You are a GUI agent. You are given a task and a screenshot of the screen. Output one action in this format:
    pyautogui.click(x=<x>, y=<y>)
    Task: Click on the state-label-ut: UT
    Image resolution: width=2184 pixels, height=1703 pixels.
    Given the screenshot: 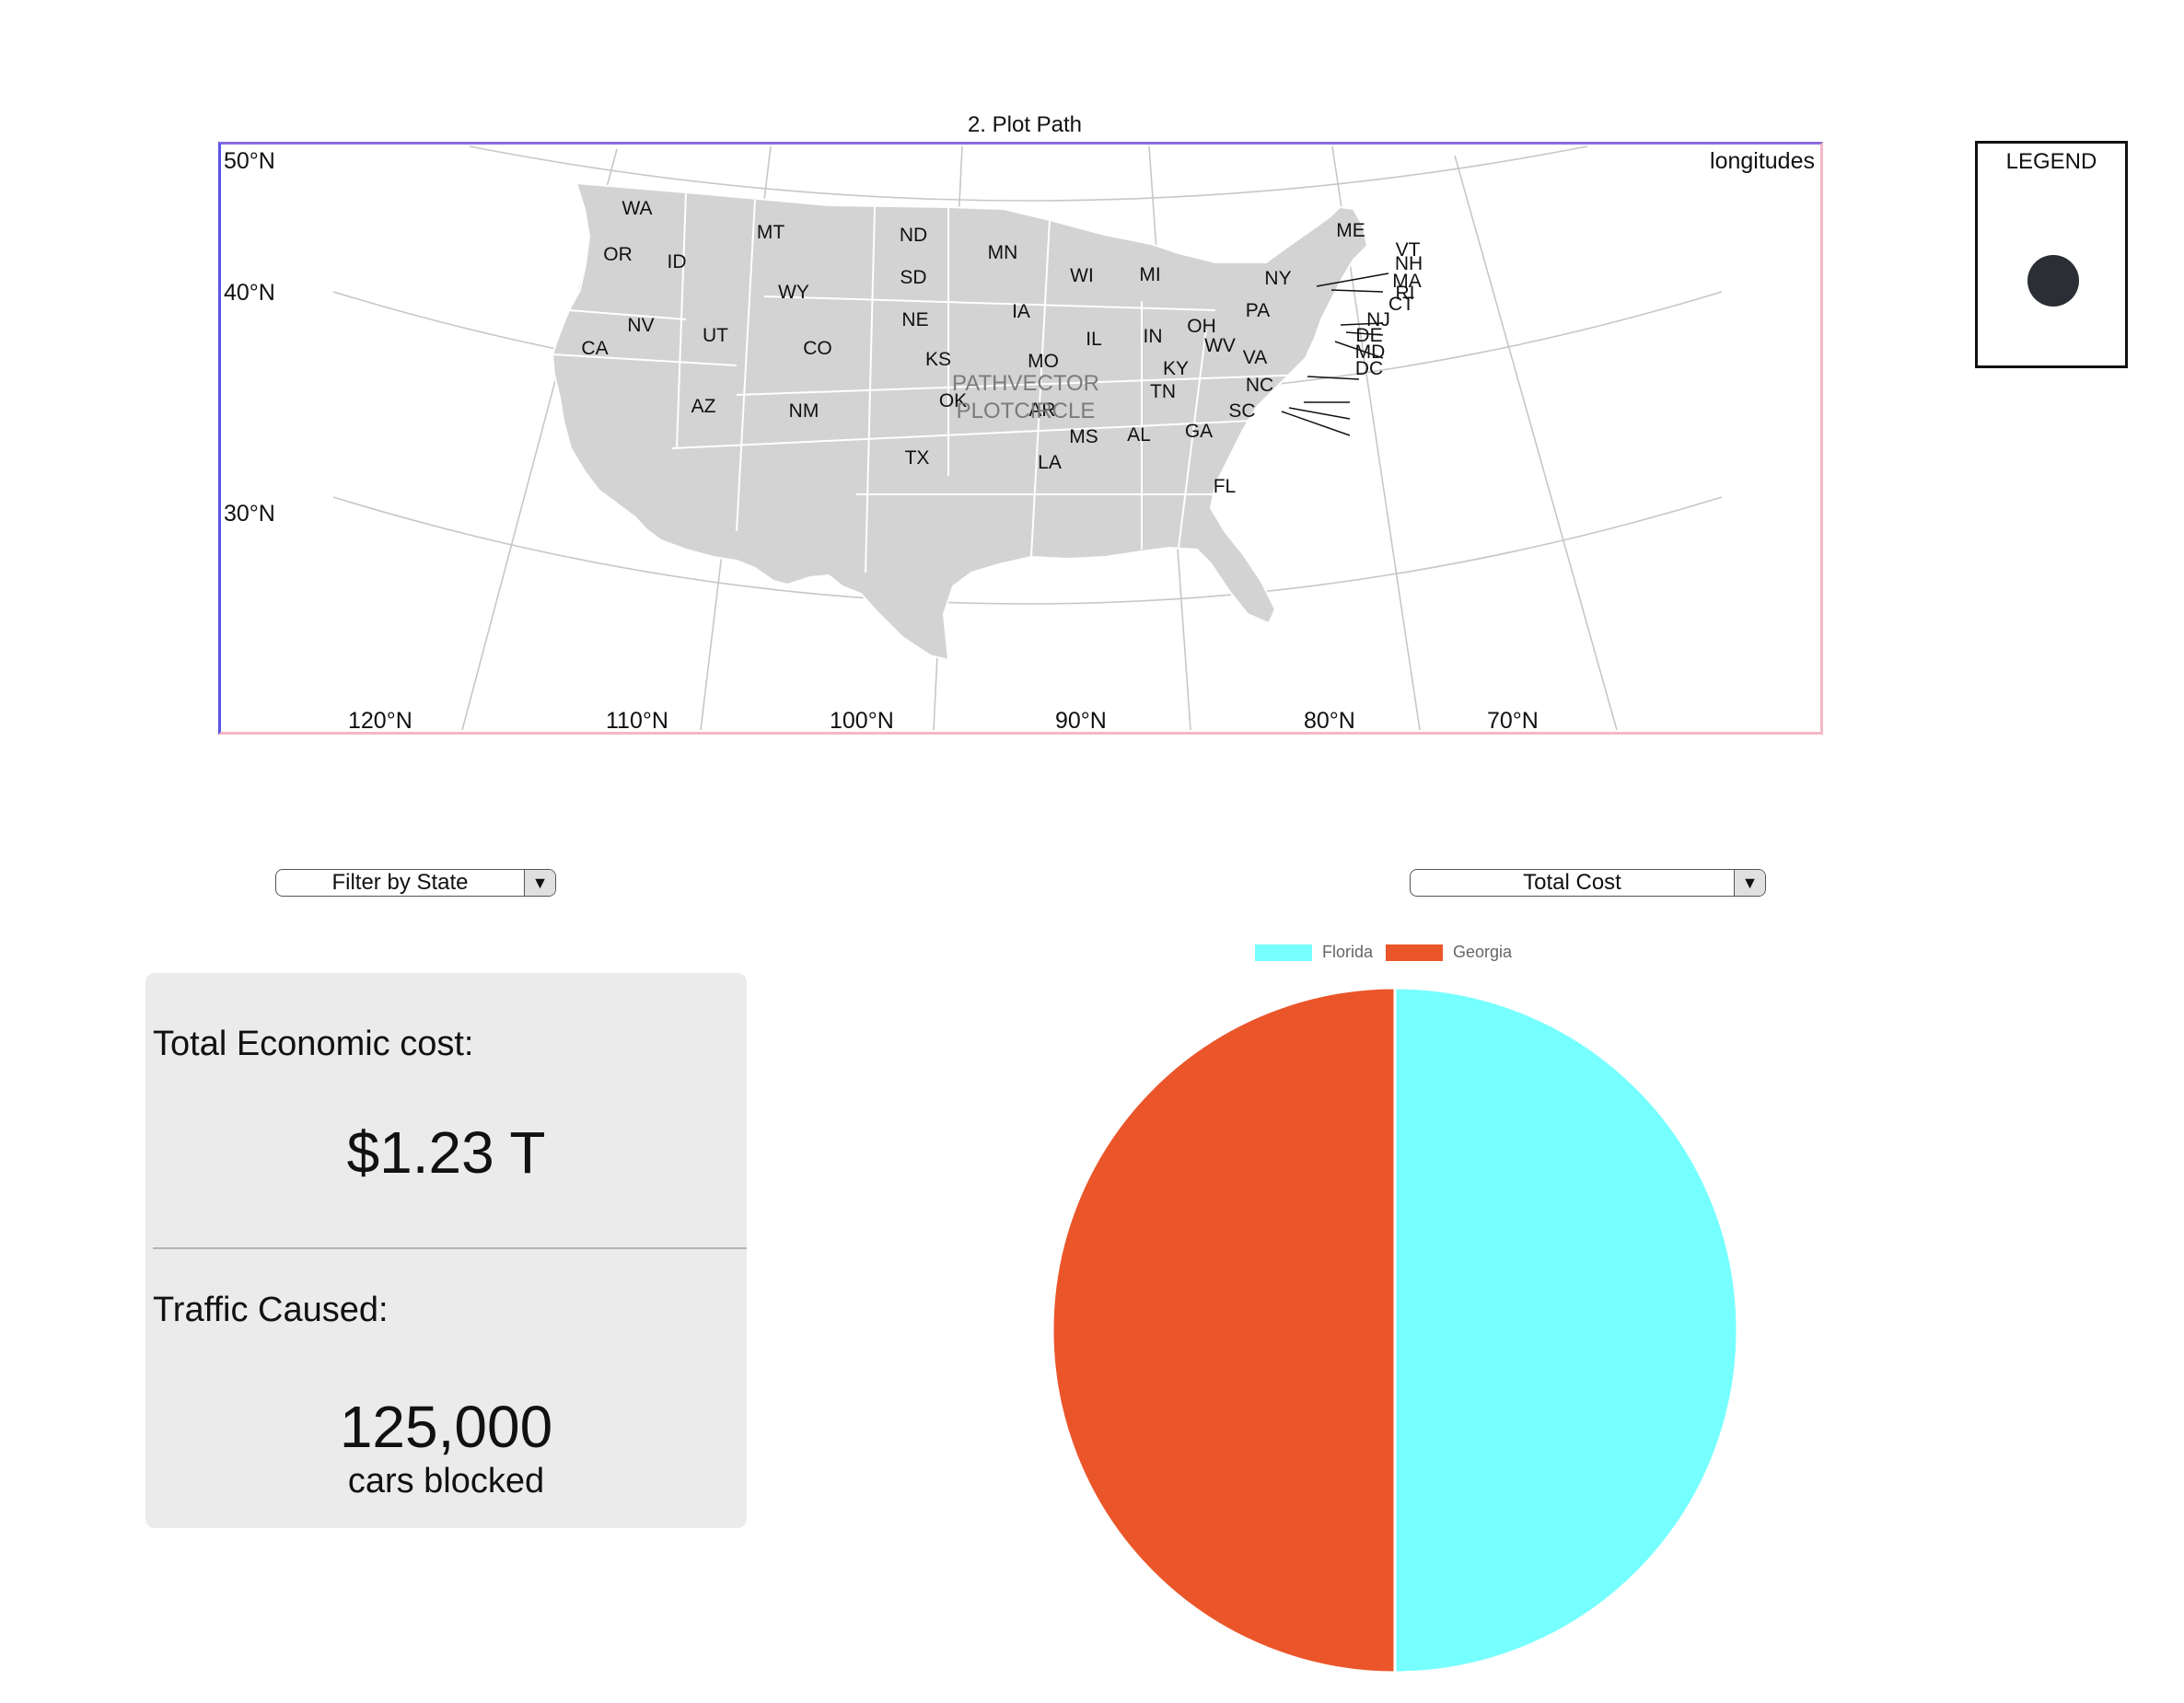 What is the action you would take?
    pyautogui.click(x=715, y=335)
    